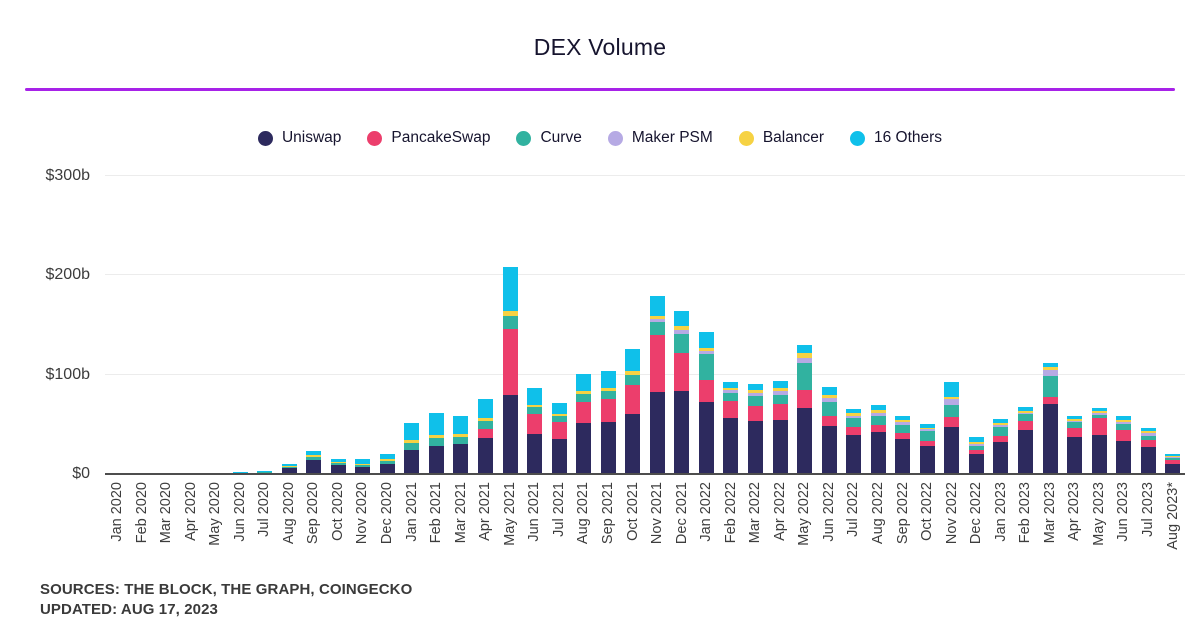 The image size is (1200, 630). Describe the element at coordinates (781, 138) in the screenshot. I see `legend-item-balancer: Balancer` at that location.